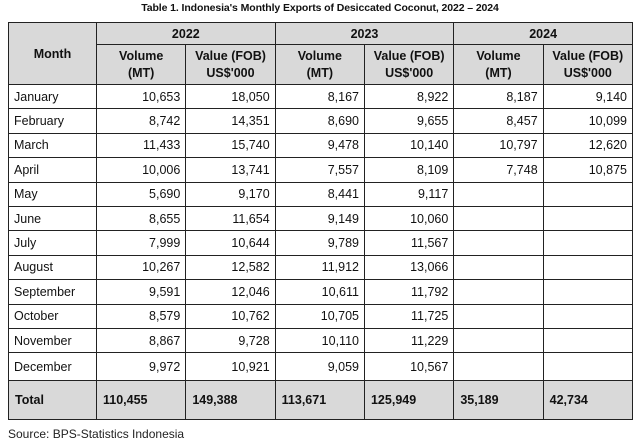 The image size is (640, 445). I want to click on volume-2023-cell: 11,912, so click(319, 267).